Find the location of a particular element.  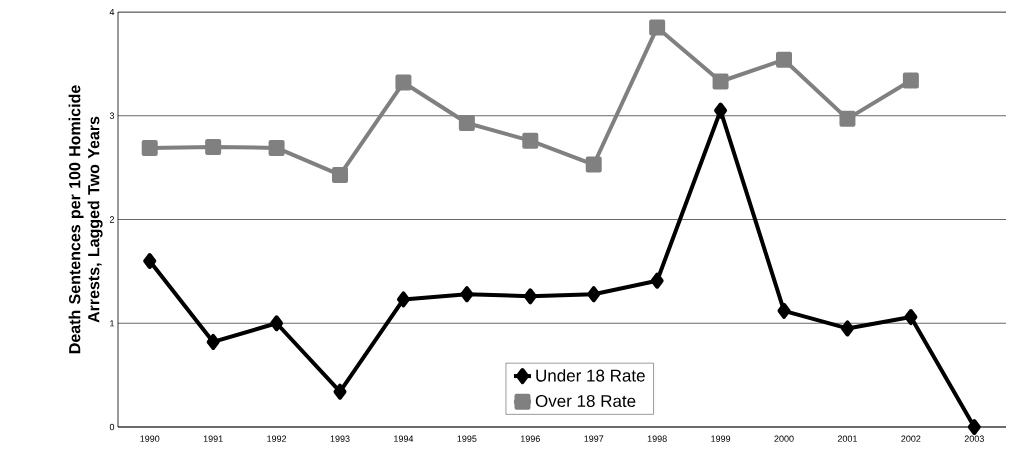

x-tick-label: 2000 is located at coordinates (784, 438).